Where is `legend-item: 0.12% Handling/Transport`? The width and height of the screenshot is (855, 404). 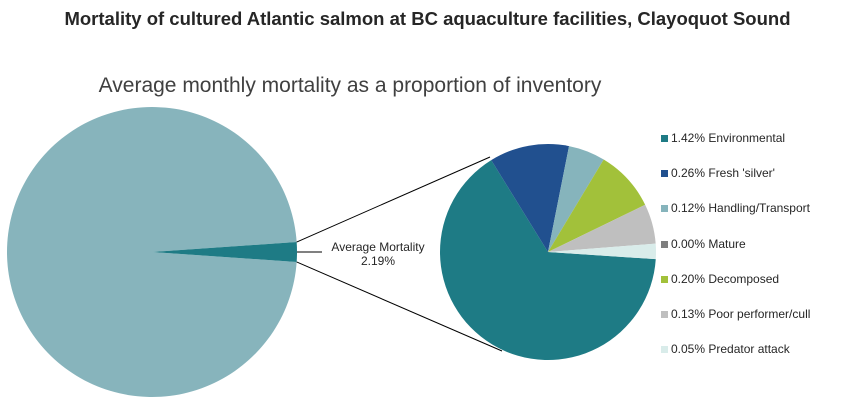
legend-item: 0.12% Handling/Transport is located at coordinates (735, 218).